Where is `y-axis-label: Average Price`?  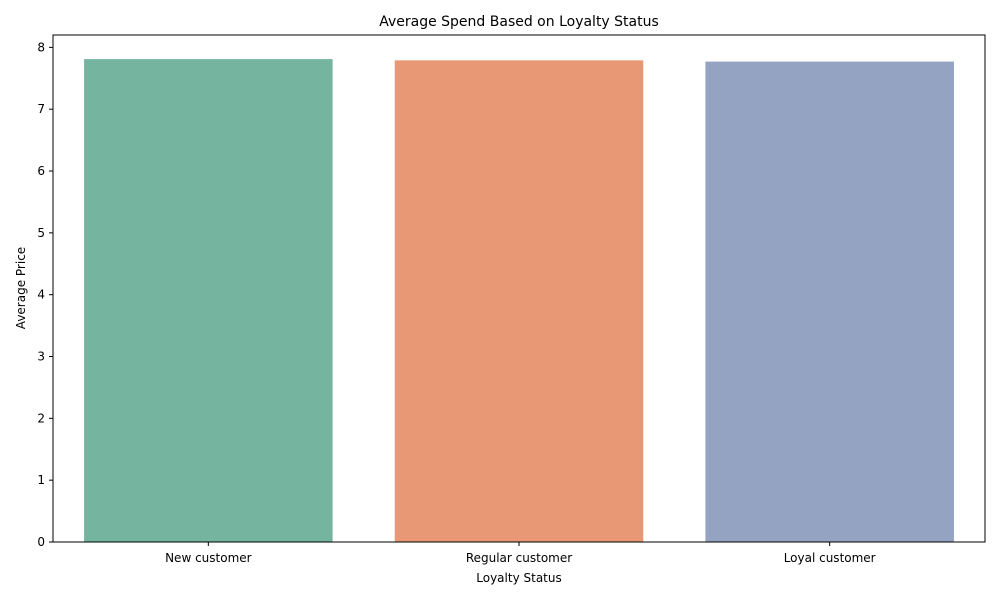
y-axis-label: Average Price is located at coordinates (21, 288).